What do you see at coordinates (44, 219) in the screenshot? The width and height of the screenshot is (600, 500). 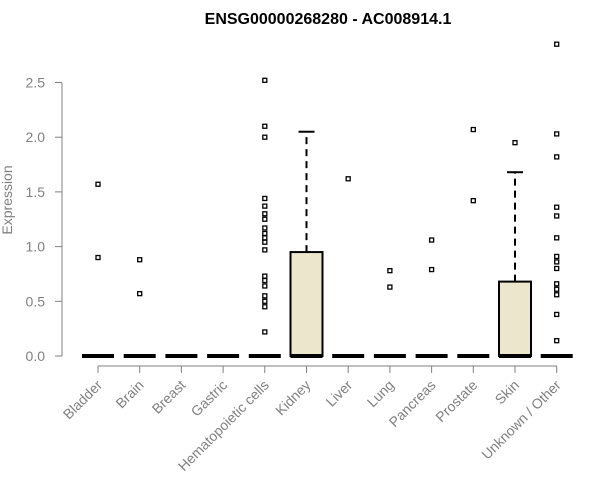 I see `y-axis-ticks: 0.0 0.5 1.0 1.5 2.0 2.5` at bounding box center [44, 219].